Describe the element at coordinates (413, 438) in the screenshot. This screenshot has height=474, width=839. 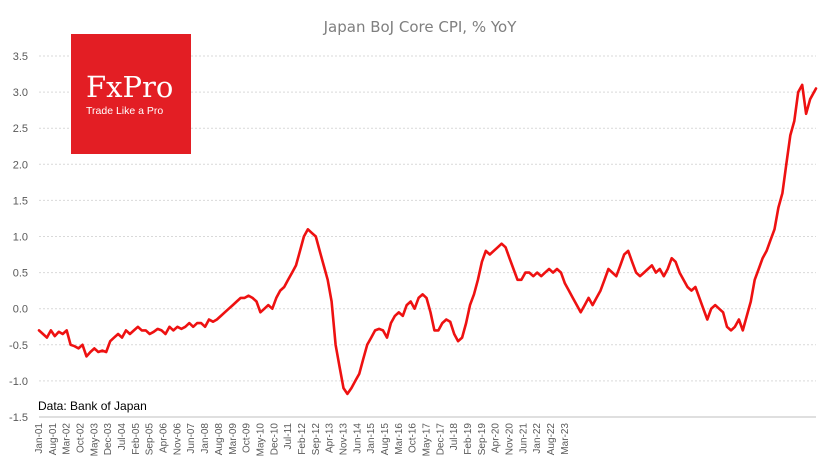
I see `x-tick-label: Oct-16` at that location.